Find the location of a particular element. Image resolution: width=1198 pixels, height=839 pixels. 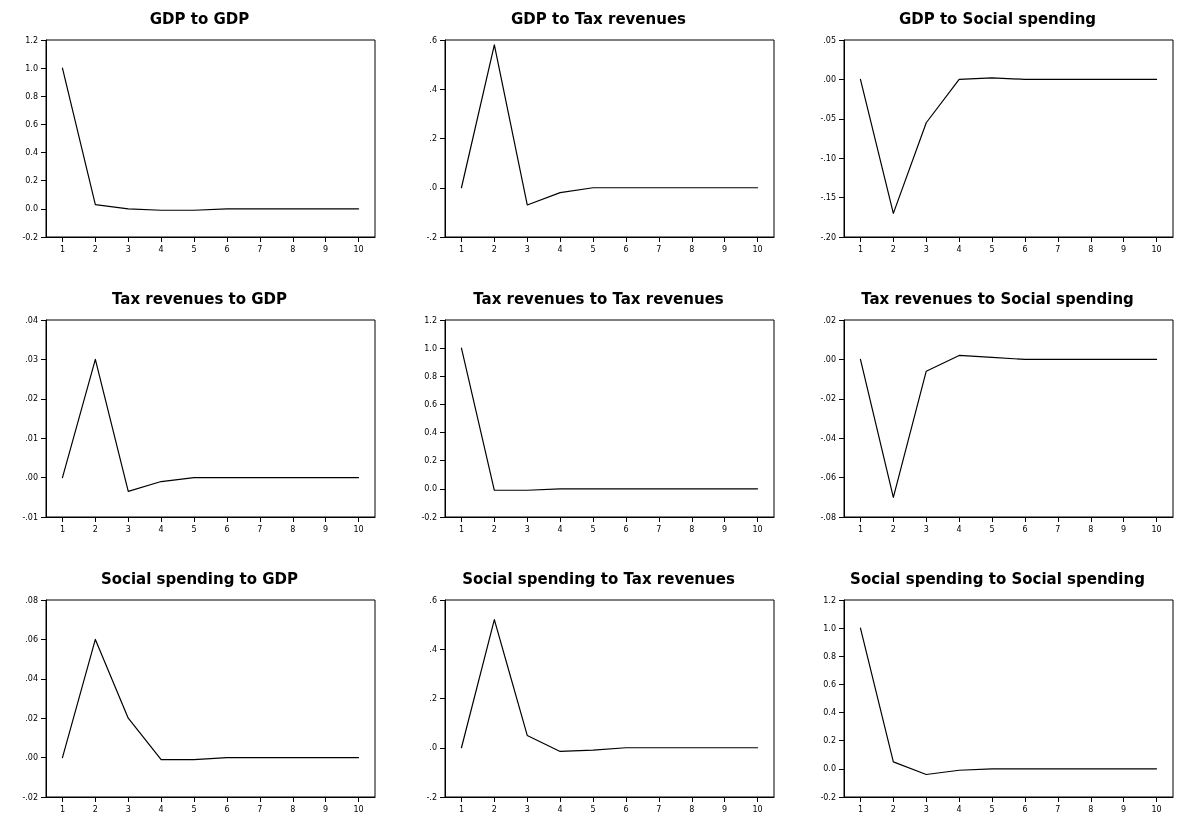

y-tick-label: .0 is located at coordinates (433, 748).